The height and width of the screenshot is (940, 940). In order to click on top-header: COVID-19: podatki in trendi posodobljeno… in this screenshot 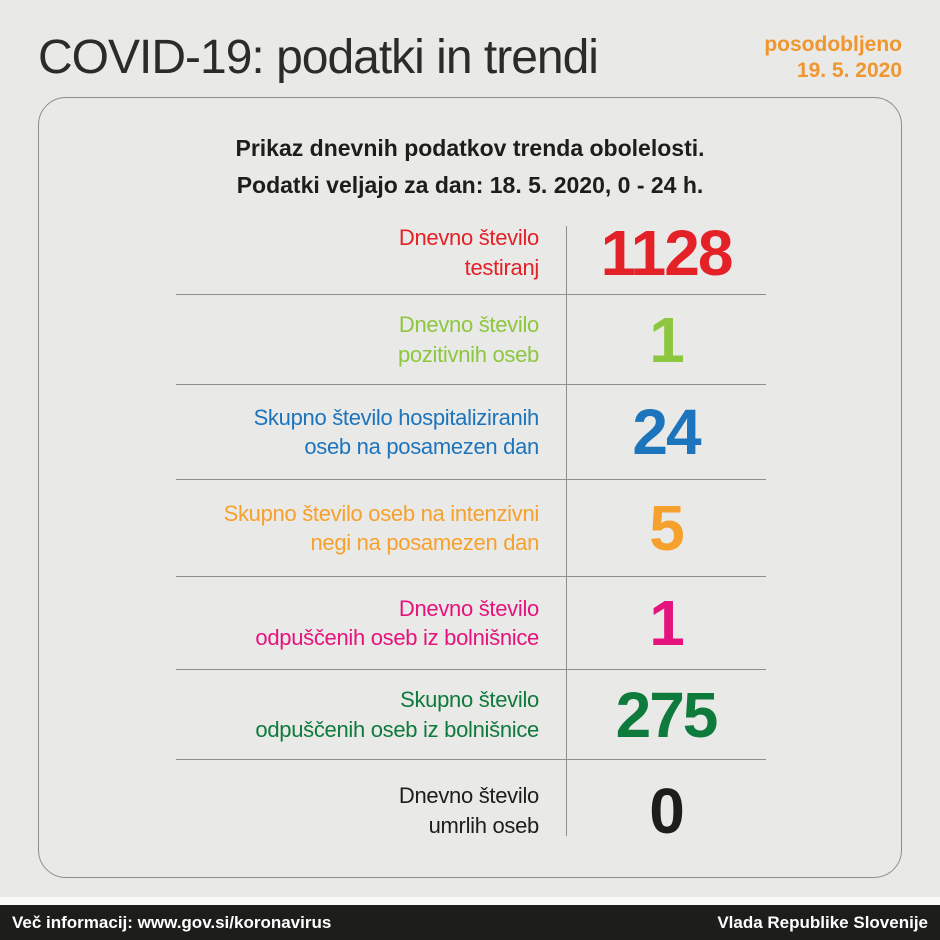, I will do `click(470, 54)`.